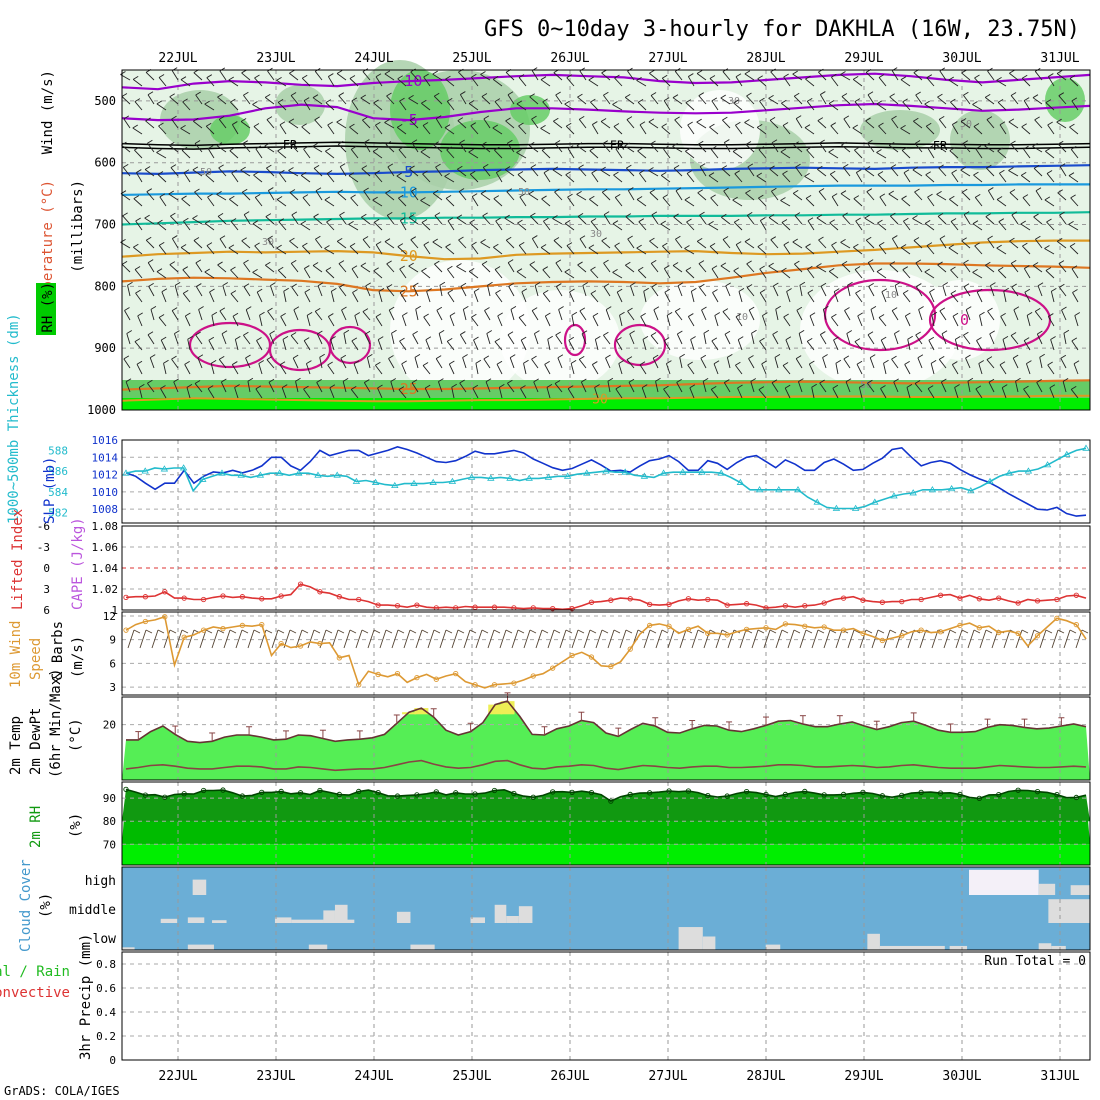 This screenshot has width=1100, height=1100. I want to click on cloud-patch-middle, so click(323, 921).